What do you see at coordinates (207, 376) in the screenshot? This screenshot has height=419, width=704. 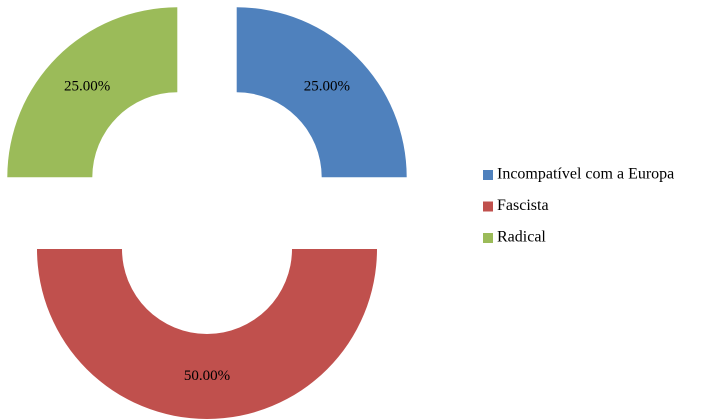 I see `value-label: 50.00%` at bounding box center [207, 376].